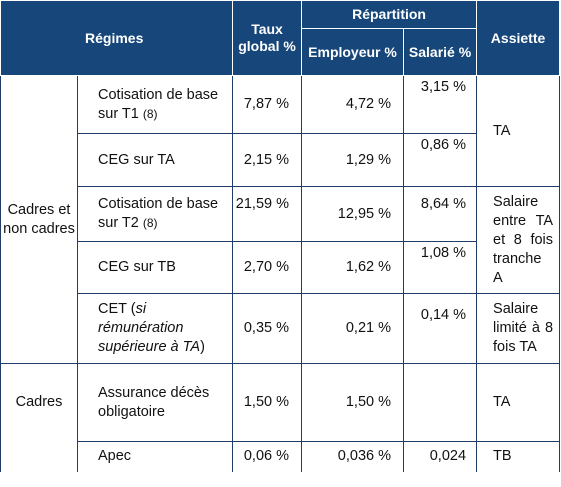  Describe the element at coordinates (353, 267) in the screenshot. I see `cell-employeur-ceg-tb: 1,62 %` at that location.